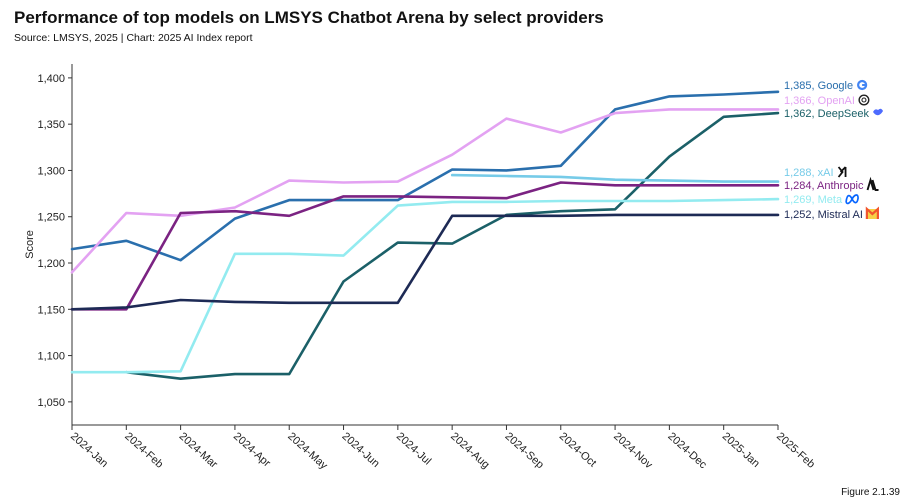 This screenshot has height=504, width=914. What do you see at coordinates (143, 450) in the screenshot?
I see `x-tick-label: 2024-Feb` at bounding box center [143, 450].